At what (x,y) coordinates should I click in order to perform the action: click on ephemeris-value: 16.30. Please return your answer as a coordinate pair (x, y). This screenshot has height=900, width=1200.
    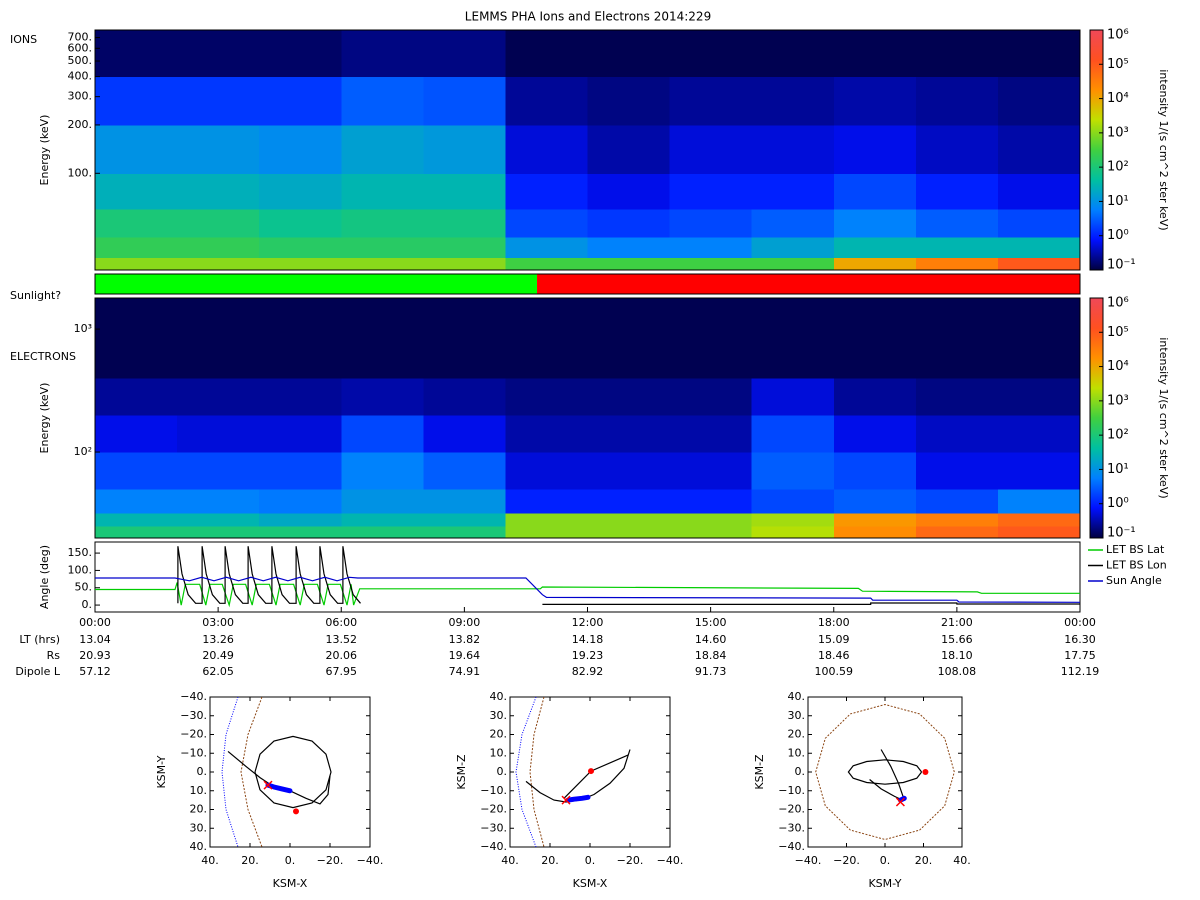
    Looking at the image, I should click on (1080, 639).